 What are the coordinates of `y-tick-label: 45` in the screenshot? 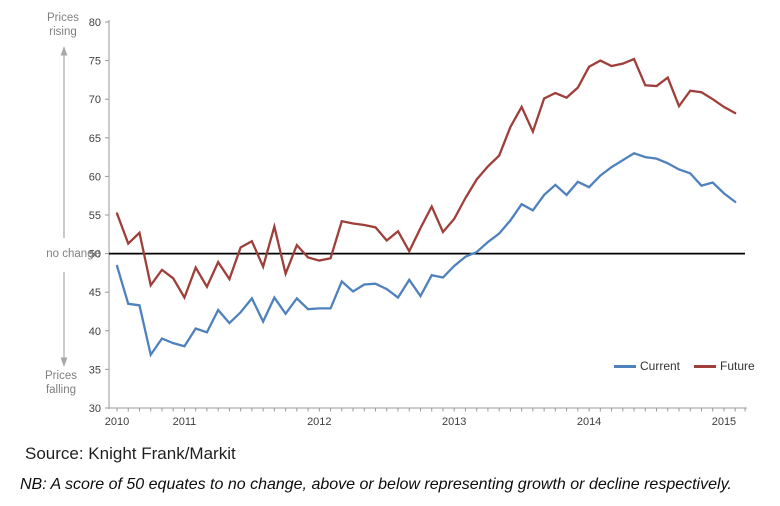 It's located at (95, 293).